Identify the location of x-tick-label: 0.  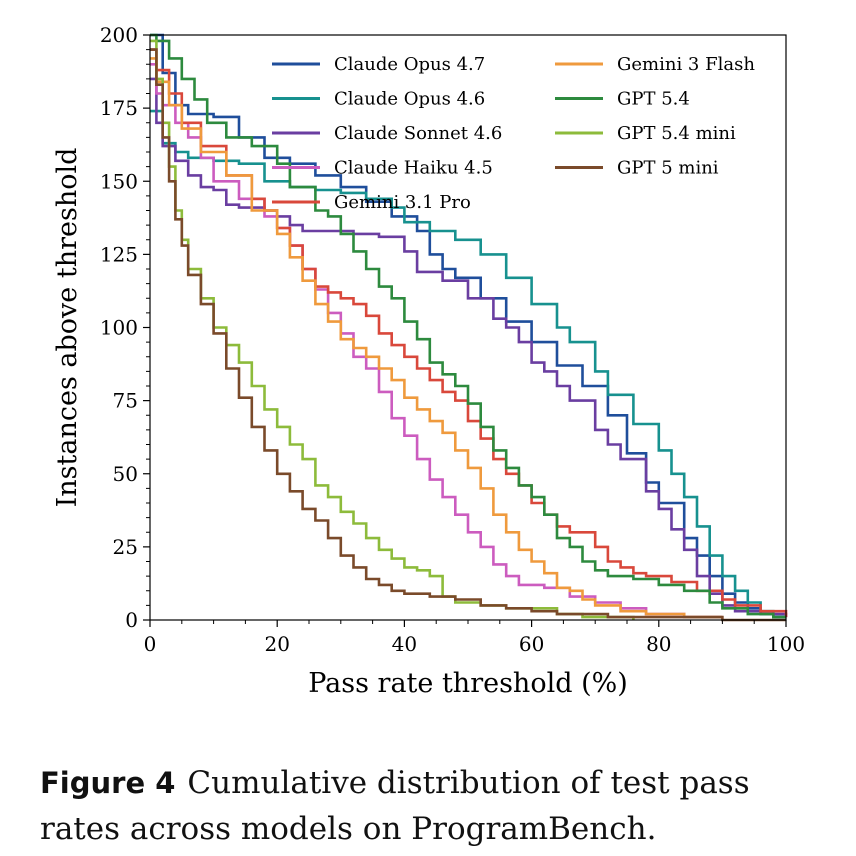
(150, 644).